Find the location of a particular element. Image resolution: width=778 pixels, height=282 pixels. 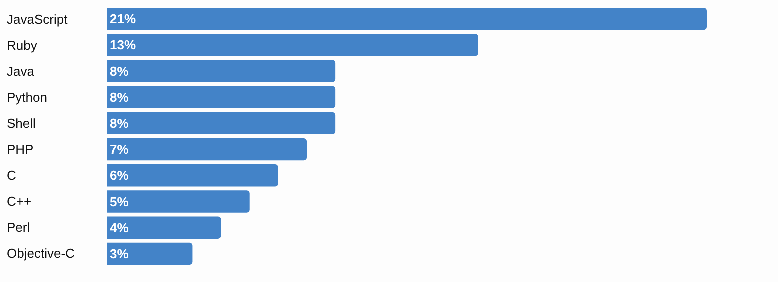

y-tick-label: C++ is located at coordinates (19, 201).